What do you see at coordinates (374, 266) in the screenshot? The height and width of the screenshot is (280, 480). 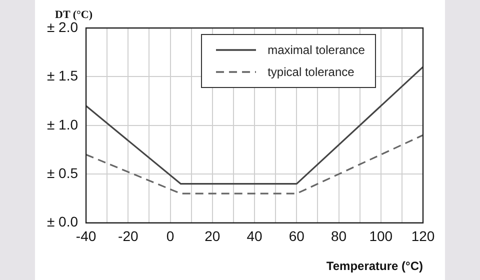 I see `x-axis-title: Temperature (°C)` at bounding box center [374, 266].